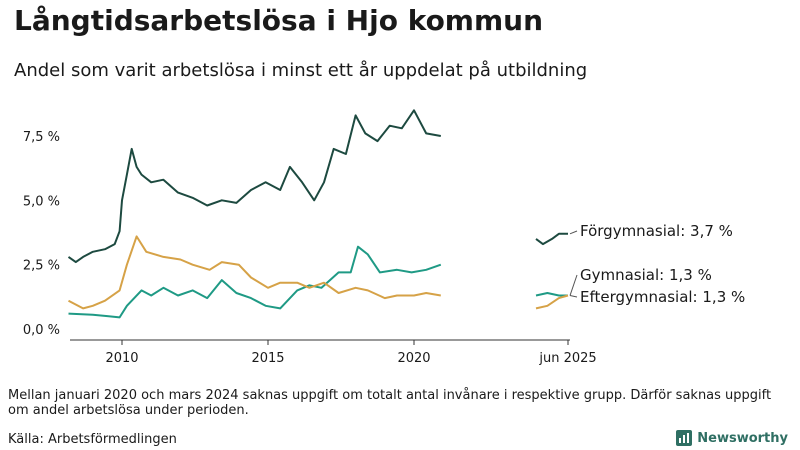  I want to click on chart-title: Långtidsarbetslösa i Hjo kommun, so click(279, 20).